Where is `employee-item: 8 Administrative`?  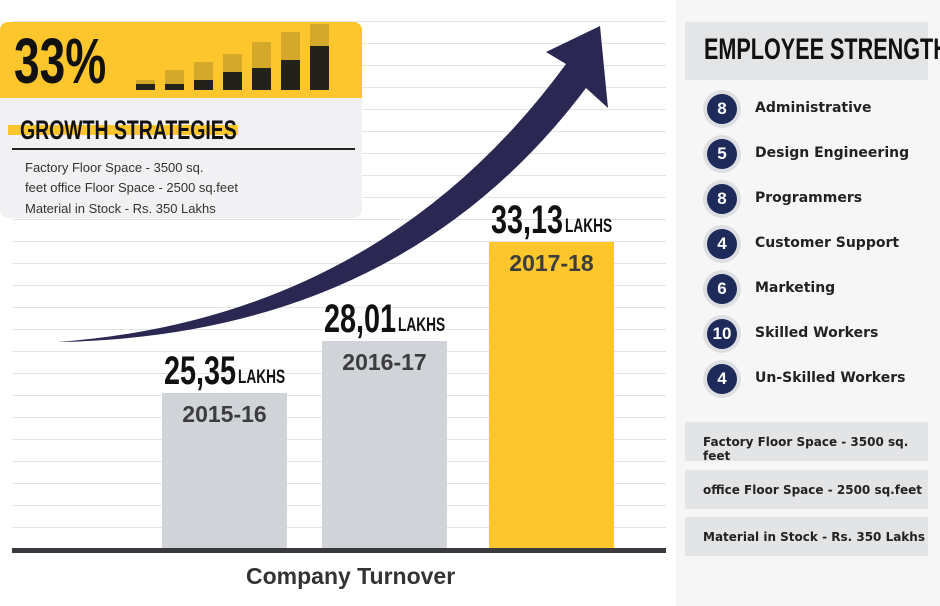 employee-item: 8 Administrative is located at coordinates (813, 109).